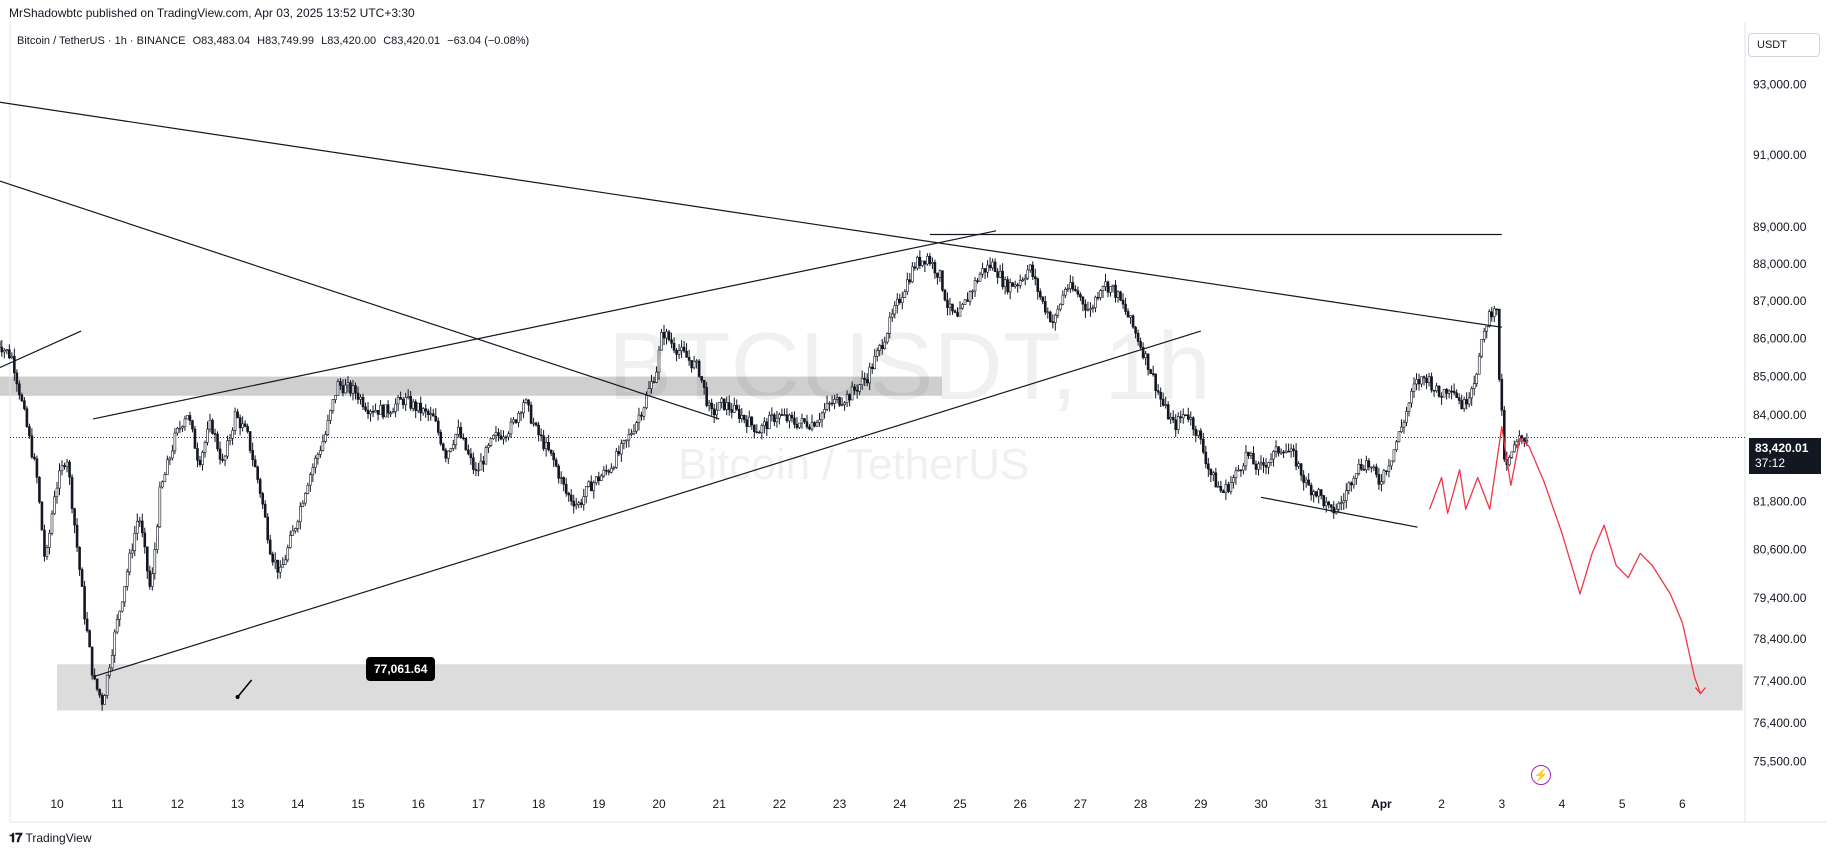  I want to click on y-tick-label: 77,400.00, so click(1780, 681).